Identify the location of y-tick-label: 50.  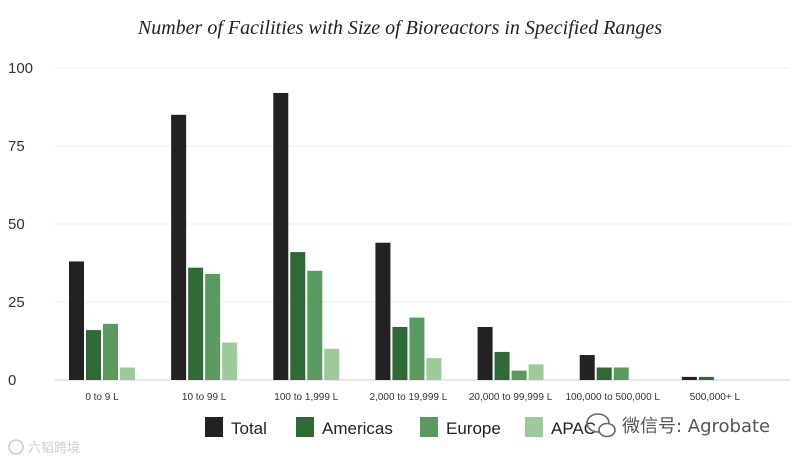
(16, 224).